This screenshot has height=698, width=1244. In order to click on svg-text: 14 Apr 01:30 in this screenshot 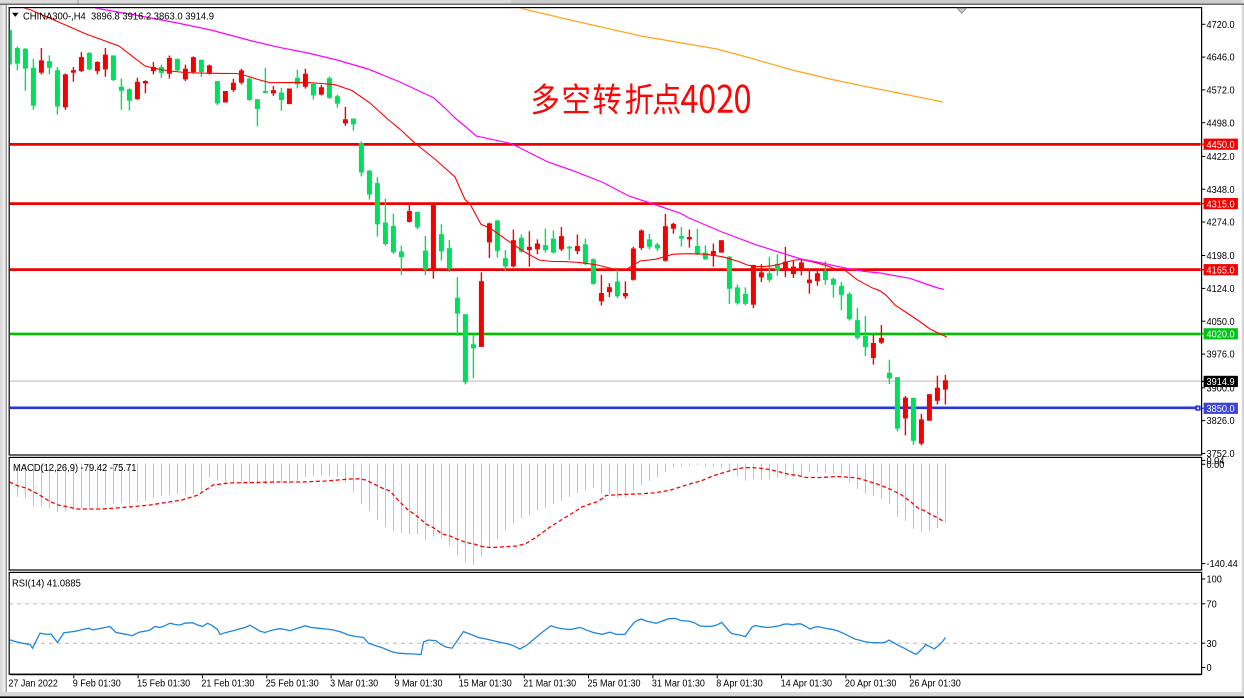, I will do `click(807, 684)`.